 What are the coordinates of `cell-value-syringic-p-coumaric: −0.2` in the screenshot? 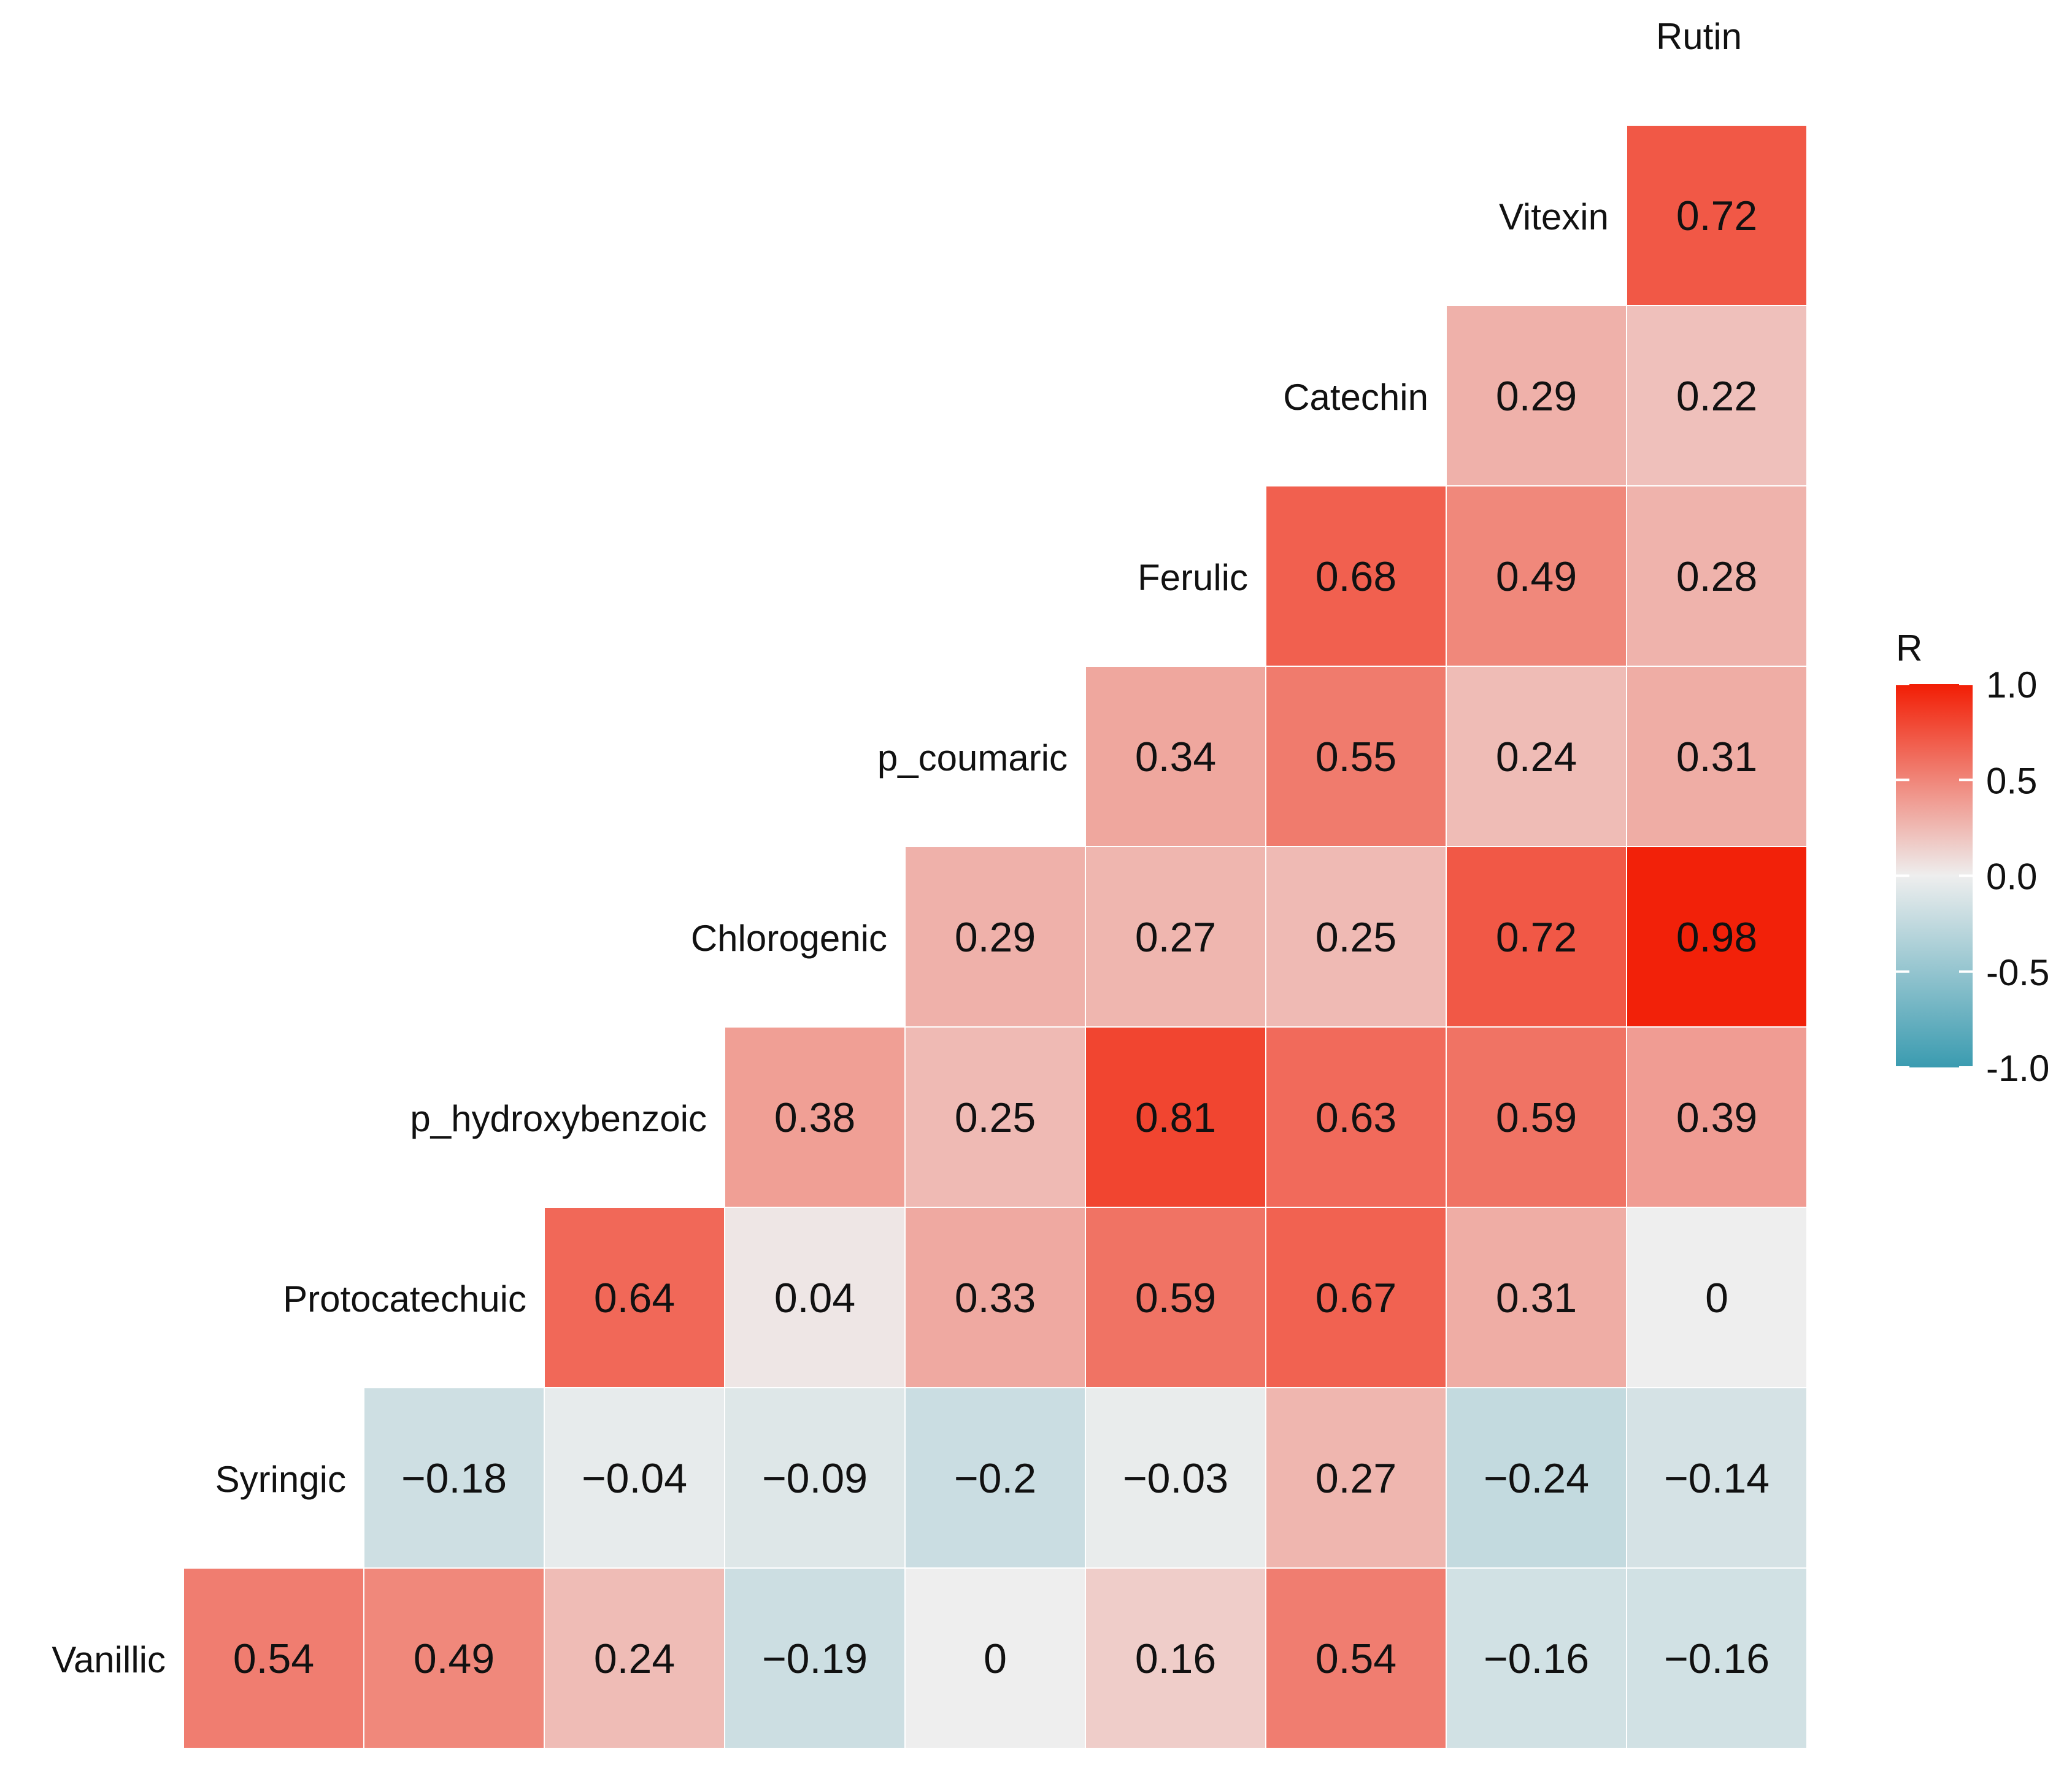 It's located at (995, 1479).